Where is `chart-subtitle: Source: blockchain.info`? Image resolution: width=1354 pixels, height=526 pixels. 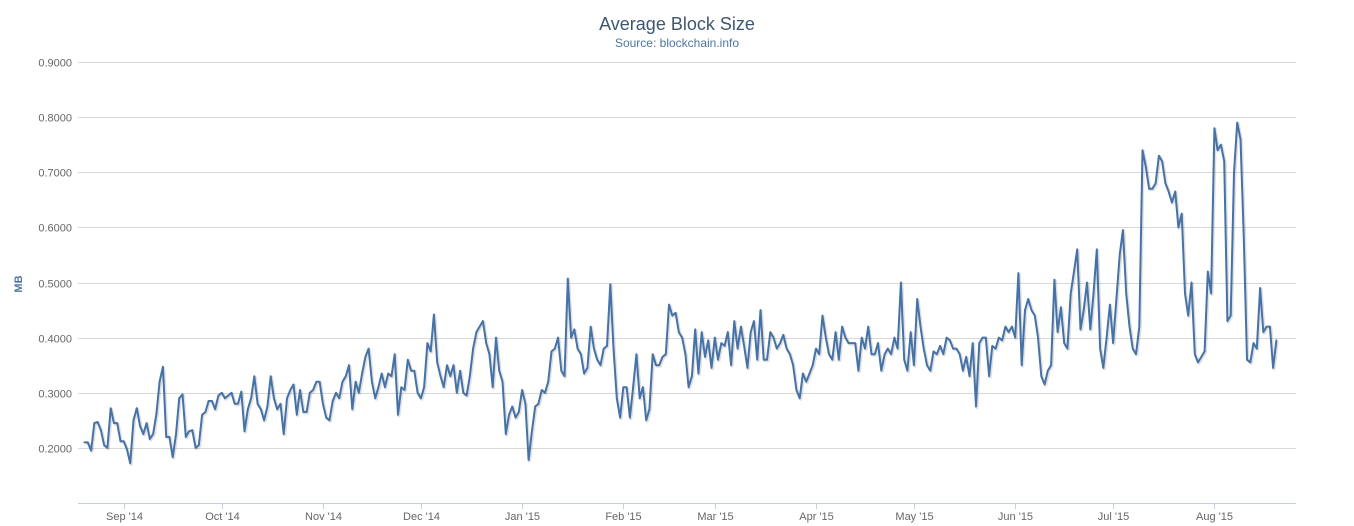
chart-subtitle: Source: blockchain.info is located at coordinates (677, 43).